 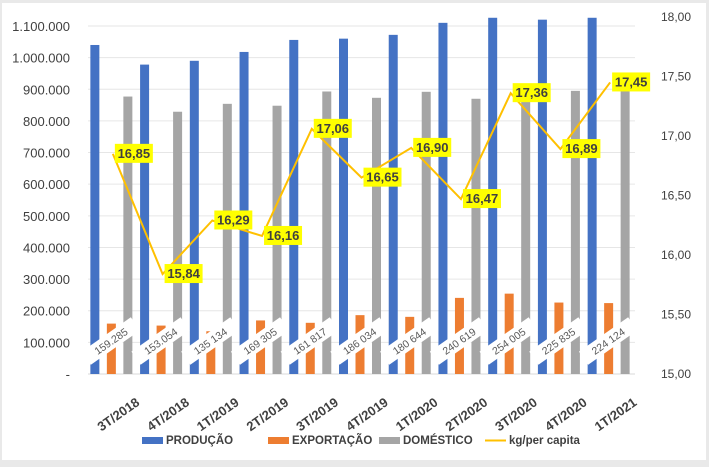 What do you see at coordinates (46, 342) in the screenshot?
I see `left-y-tick-label: 100.000` at bounding box center [46, 342].